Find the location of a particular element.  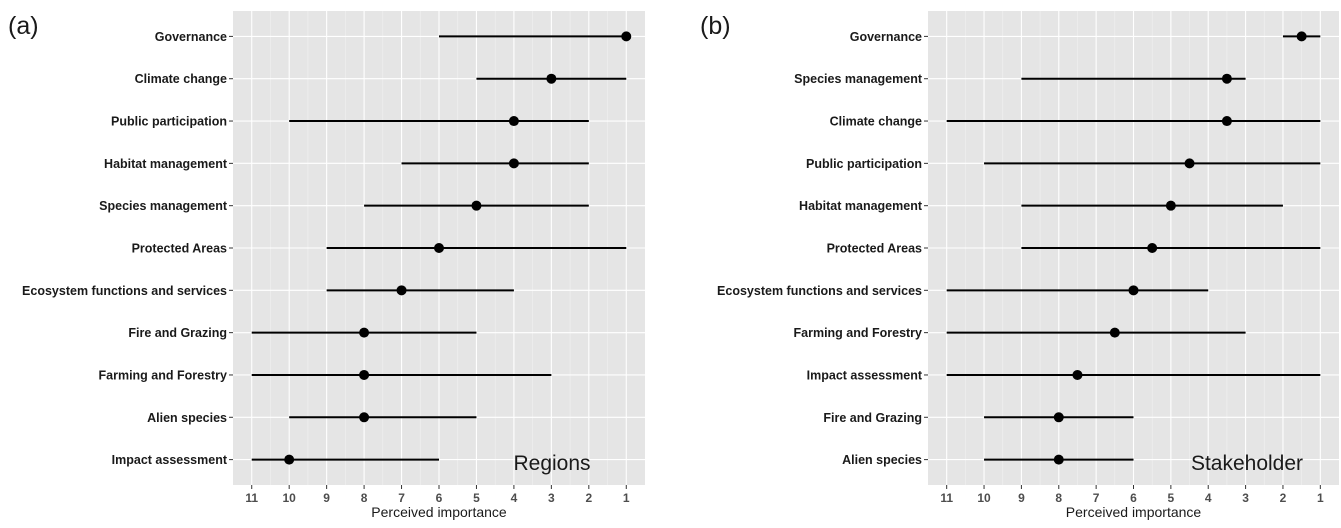

panel-annotation: Regions is located at coordinates (551, 463).